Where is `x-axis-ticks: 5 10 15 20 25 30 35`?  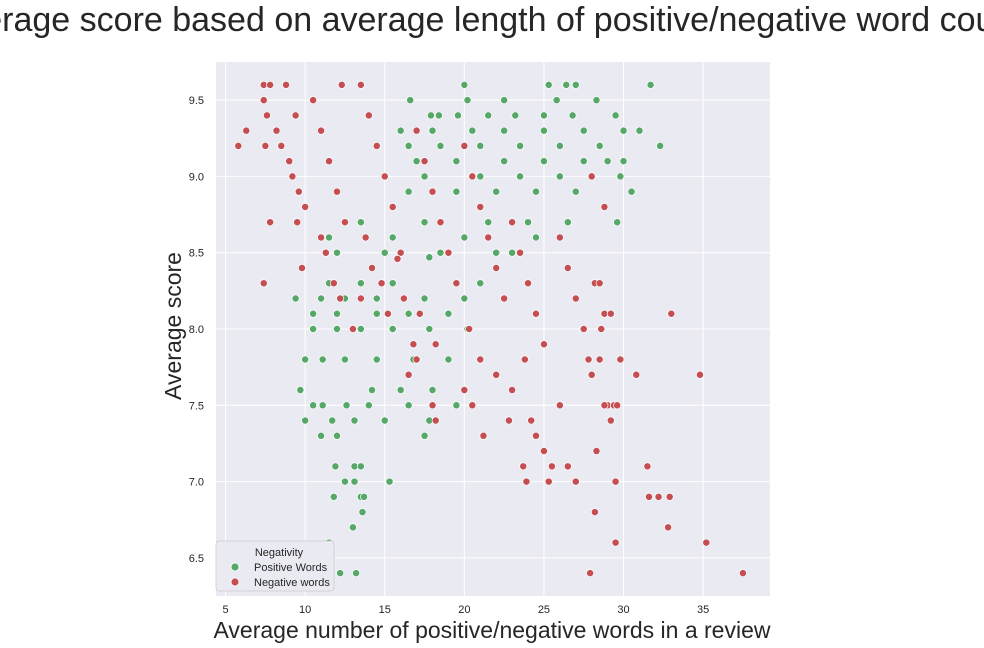 x-axis-ticks: 5 10 15 20 25 30 35 is located at coordinates (465, 610).